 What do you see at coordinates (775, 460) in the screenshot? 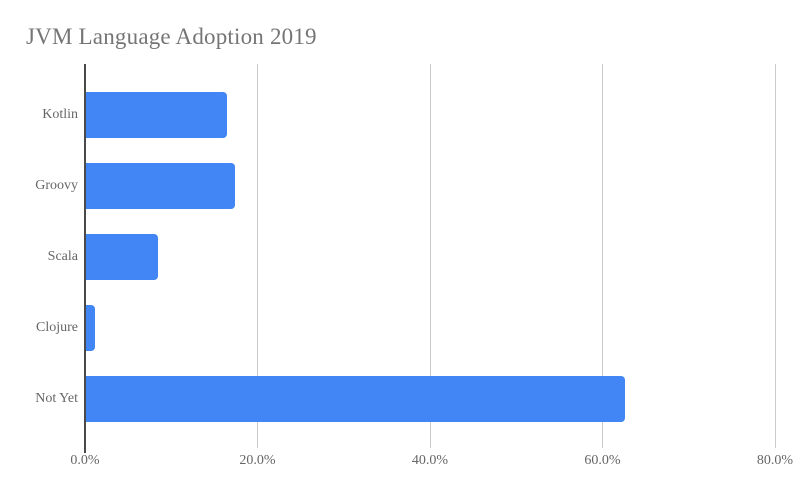
I see `x-tick-label: 80.0%` at bounding box center [775, 460].